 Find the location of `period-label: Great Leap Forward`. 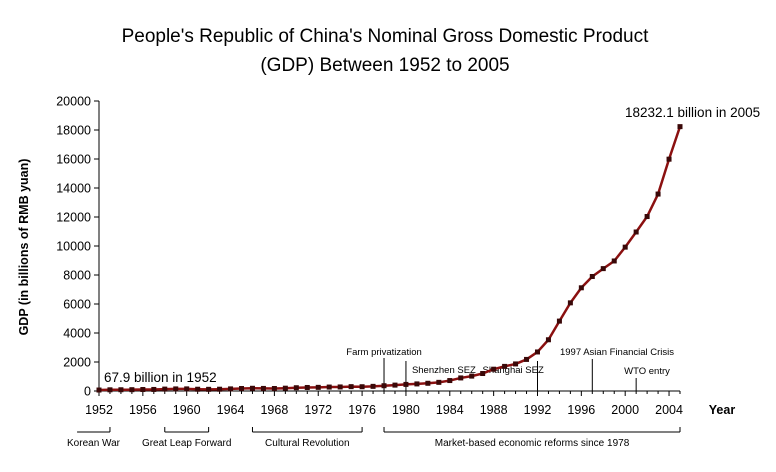

period-label: Great Leap Forward is located at coordinates (187, 443).